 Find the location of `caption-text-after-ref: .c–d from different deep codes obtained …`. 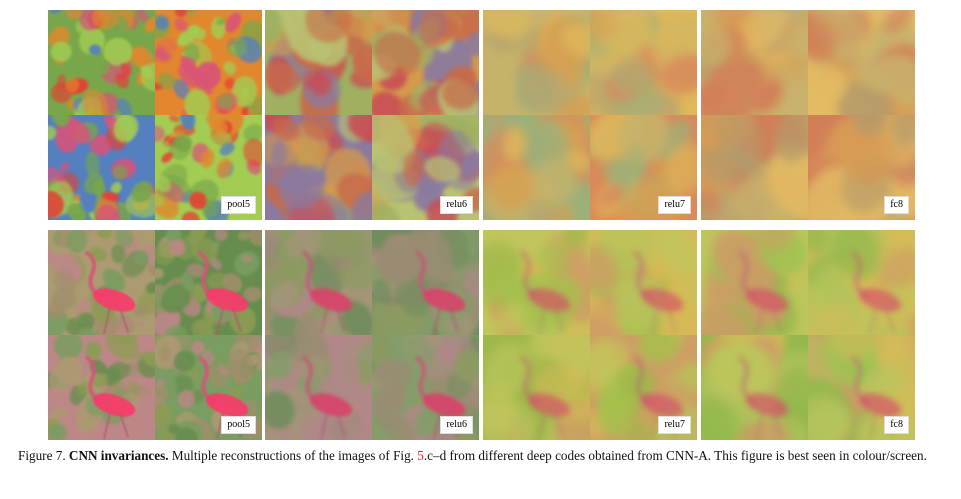

caption-text-after-ref: .c–d from different deep codes obtained … is located at coordinates (675, 455).